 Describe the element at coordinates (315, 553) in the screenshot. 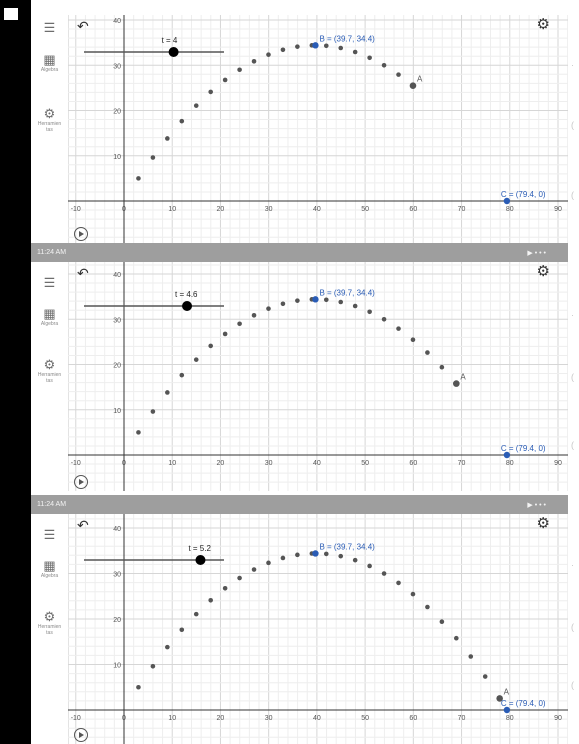

I see `point-b` at that location.